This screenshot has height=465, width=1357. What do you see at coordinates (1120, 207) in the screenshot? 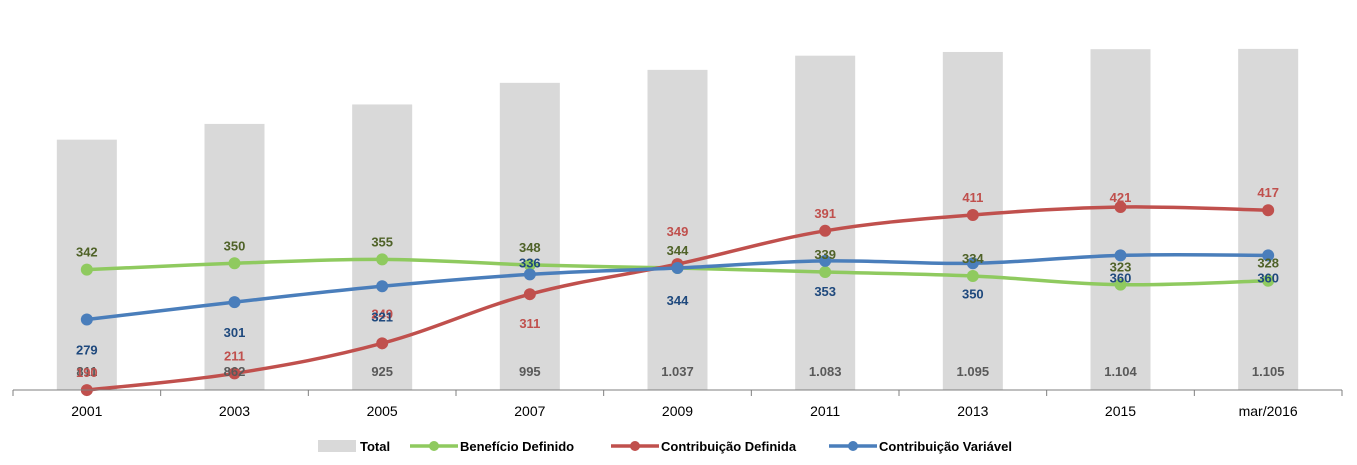
I see `point-contribuicao-definida-2015` at bounding box center [1120, 207].